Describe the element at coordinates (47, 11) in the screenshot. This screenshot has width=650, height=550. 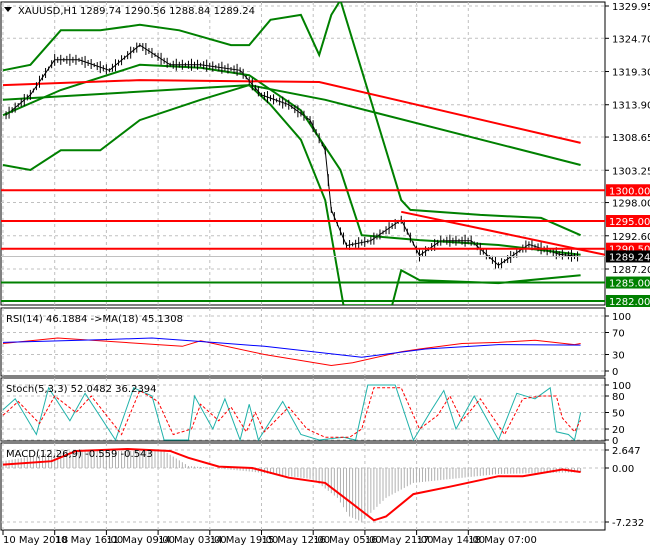
I see `chart-title: XAUUSD,H1` at that location.